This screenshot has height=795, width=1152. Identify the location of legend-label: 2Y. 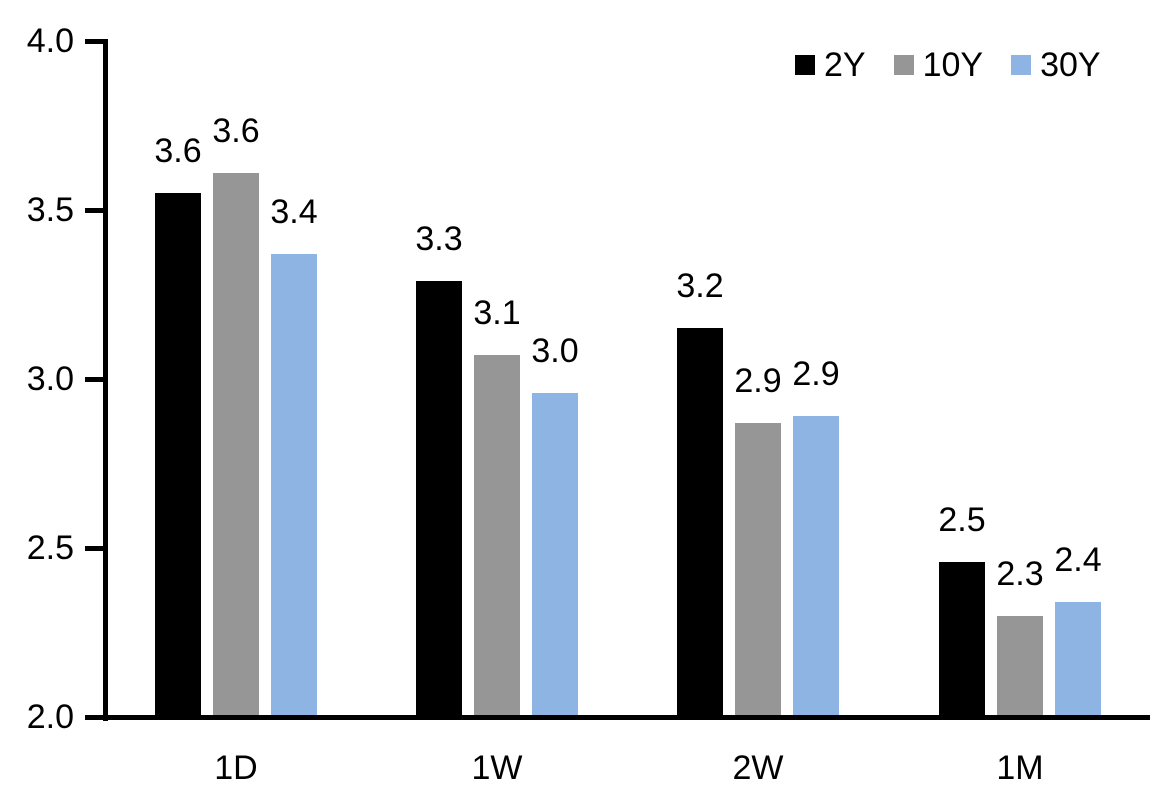
(845, 65).